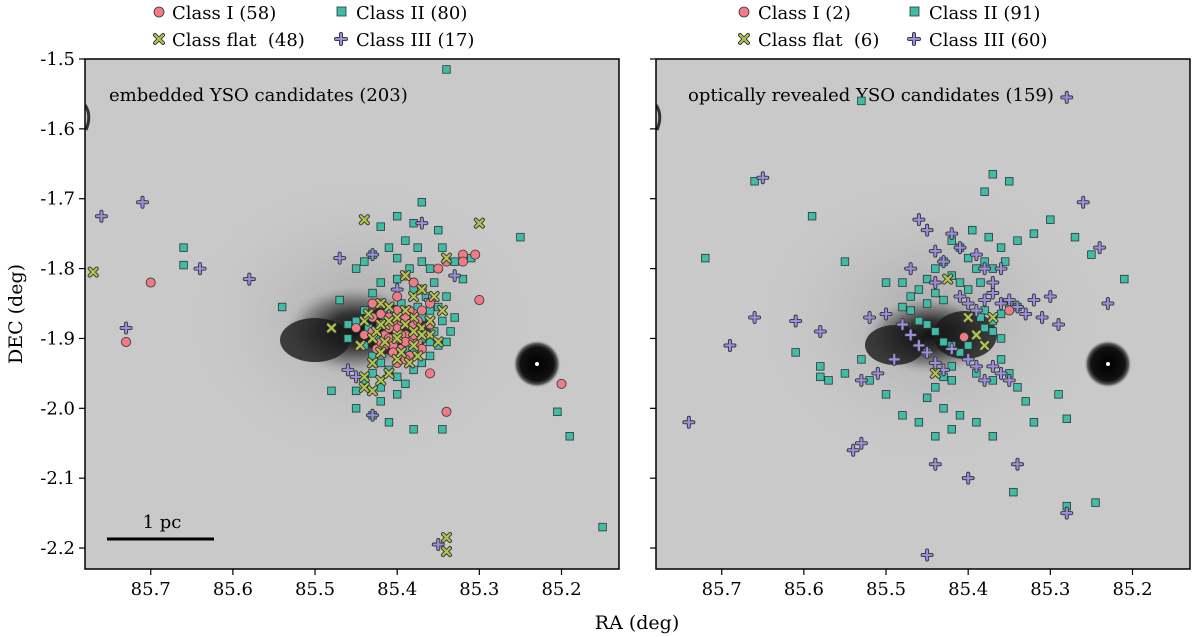 The height and width of the screenshot is (637, 1200). I want to click on y-tick-label: -2.0, so click(57, 408).